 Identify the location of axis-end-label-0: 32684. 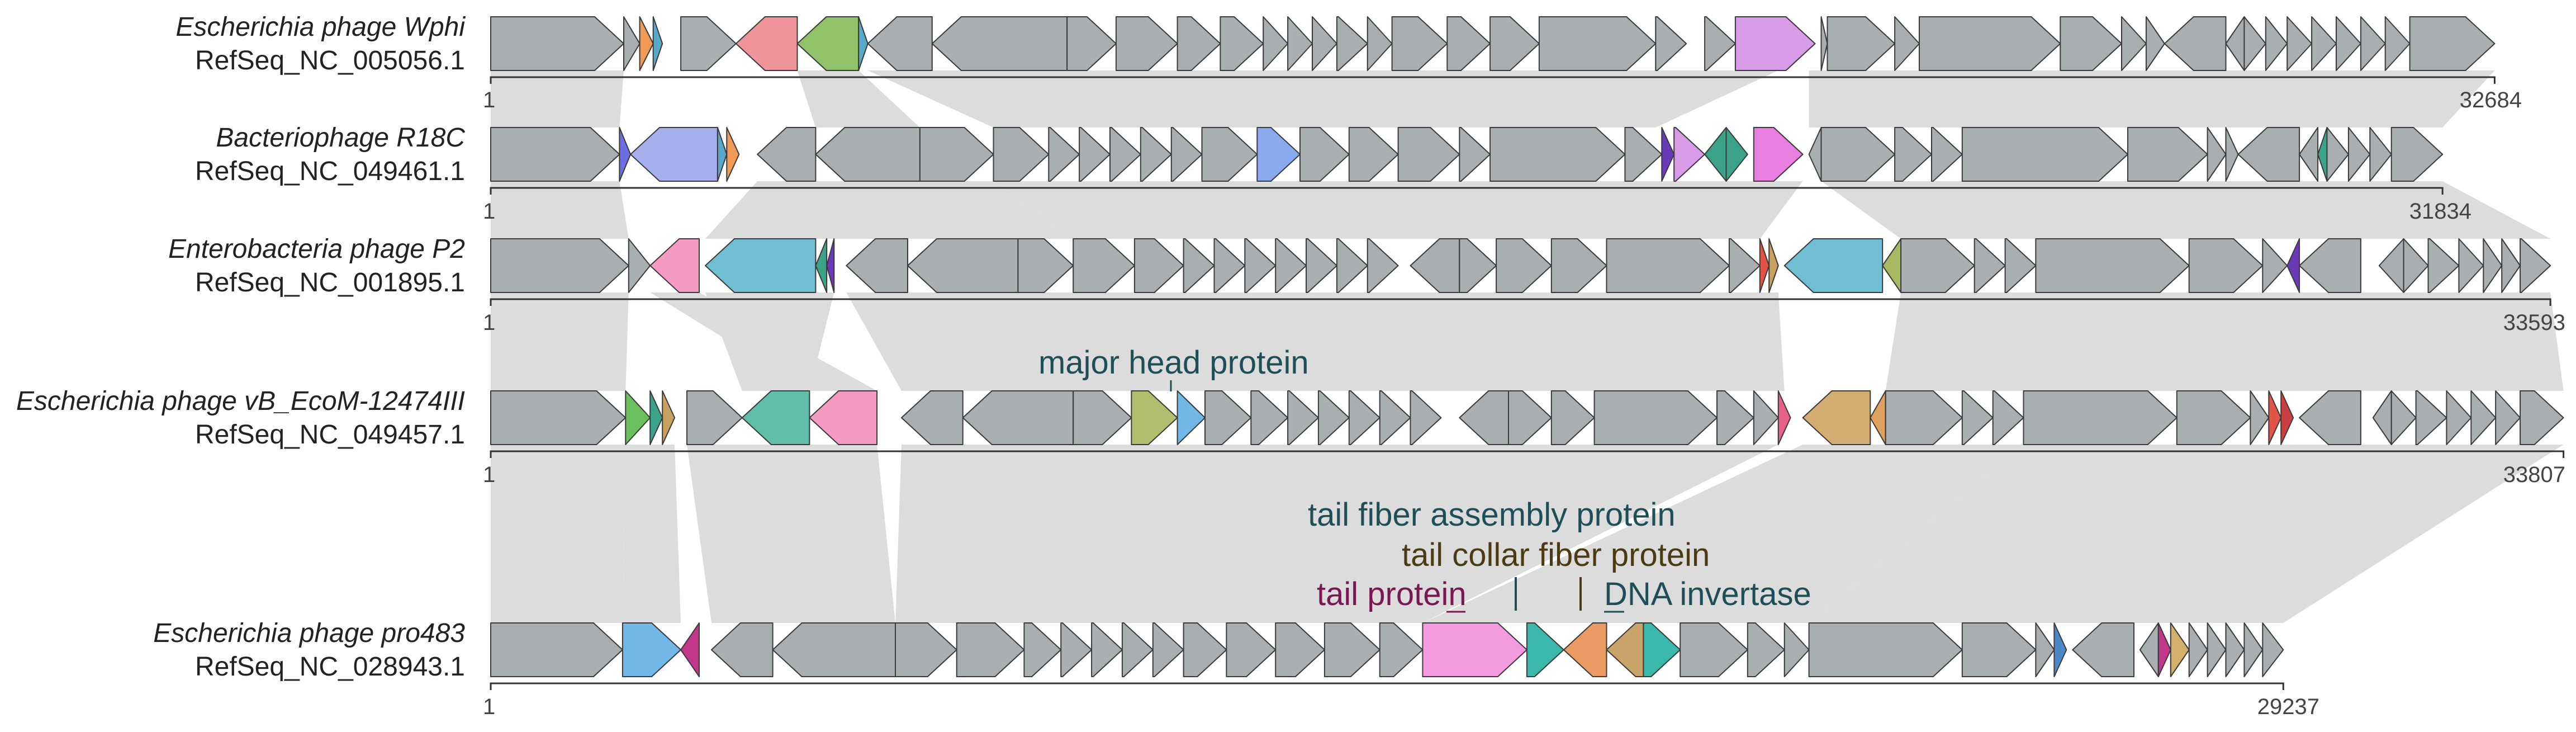
(2491, 100).